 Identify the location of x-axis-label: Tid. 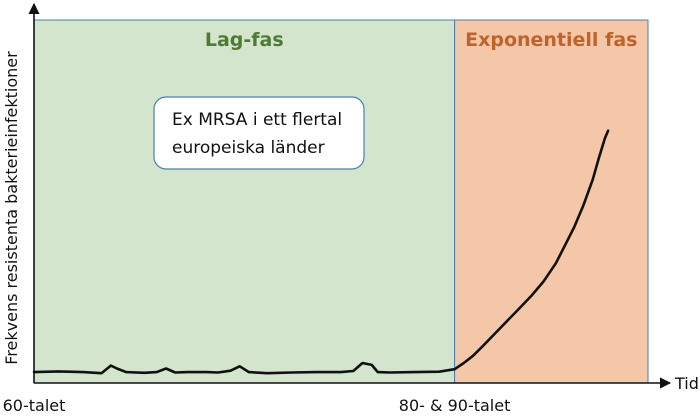
(686, 383).